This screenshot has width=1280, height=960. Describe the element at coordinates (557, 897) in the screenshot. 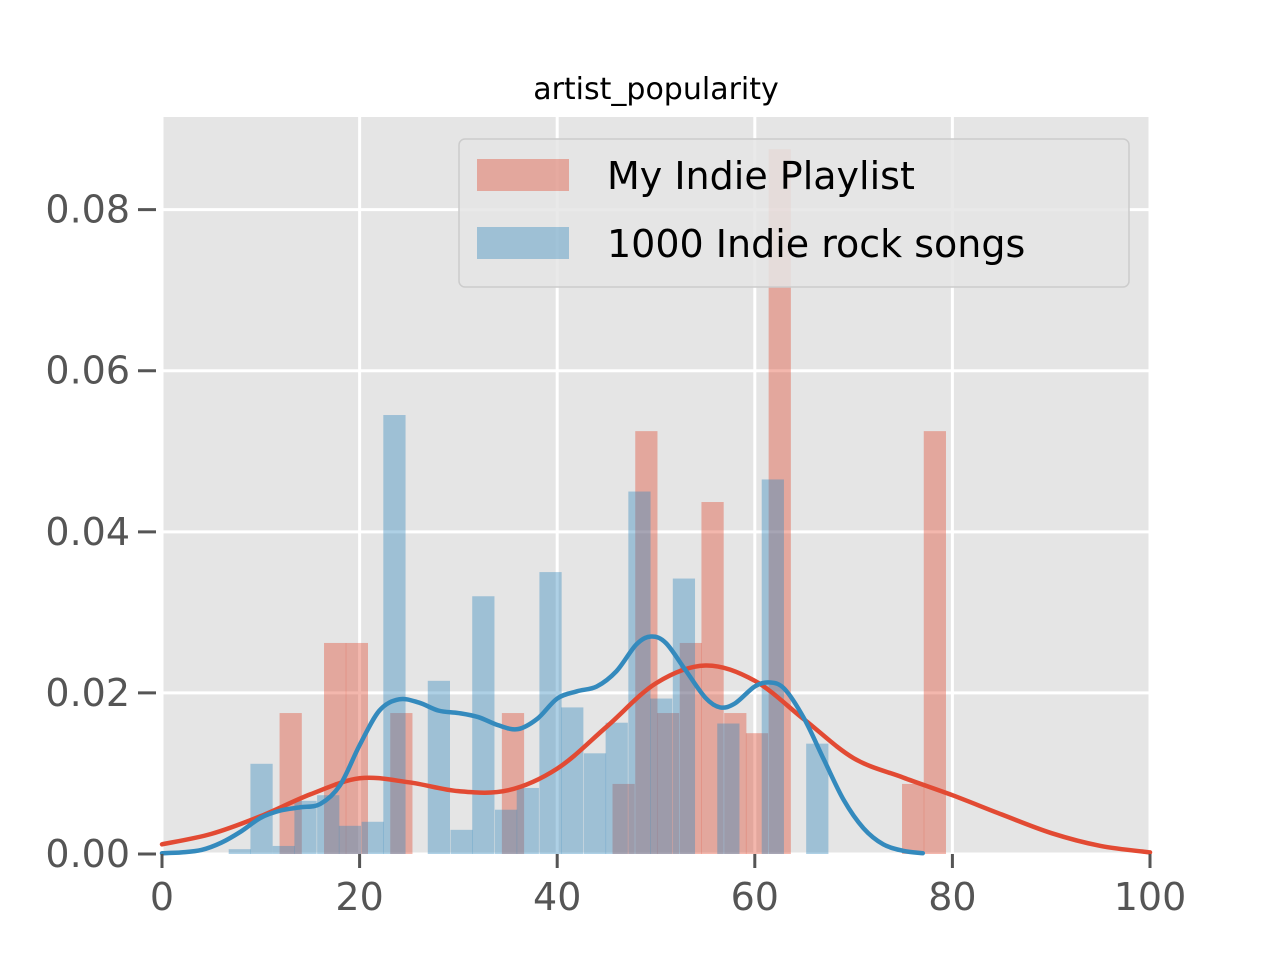

I see `x-tick-label: 40` at that location.